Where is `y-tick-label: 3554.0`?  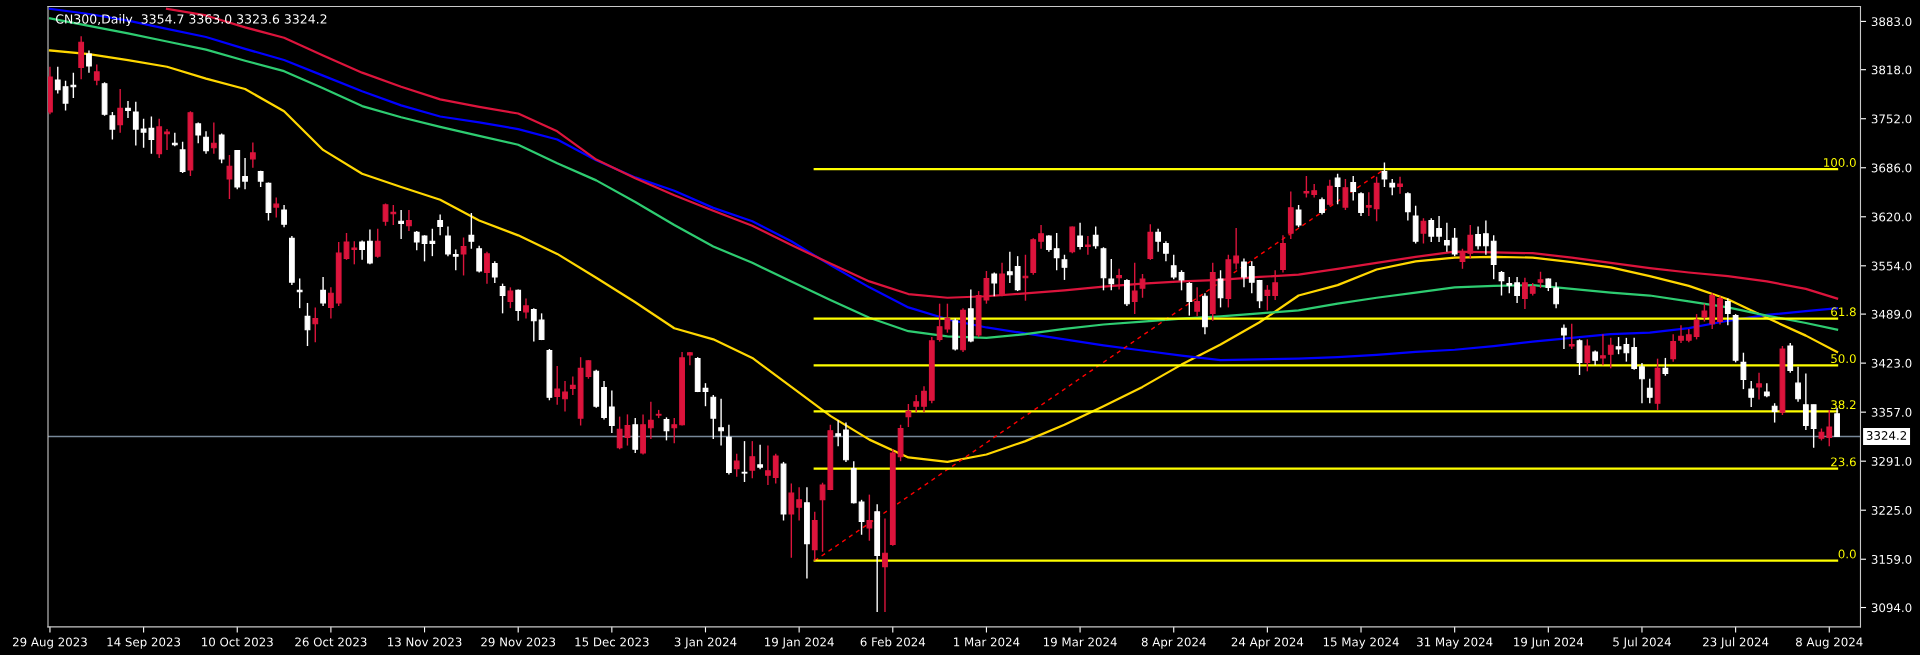 y-tick-label: 3554.0 is located at coordinates (1891, 266).